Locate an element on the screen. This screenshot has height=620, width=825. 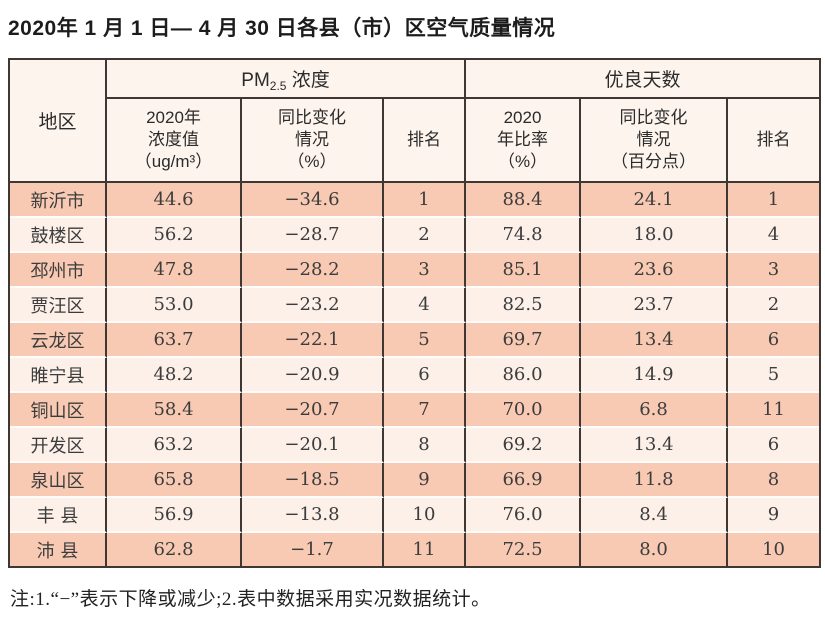
cell-good_rate: 86.0 is located at coordinates (524, 375).